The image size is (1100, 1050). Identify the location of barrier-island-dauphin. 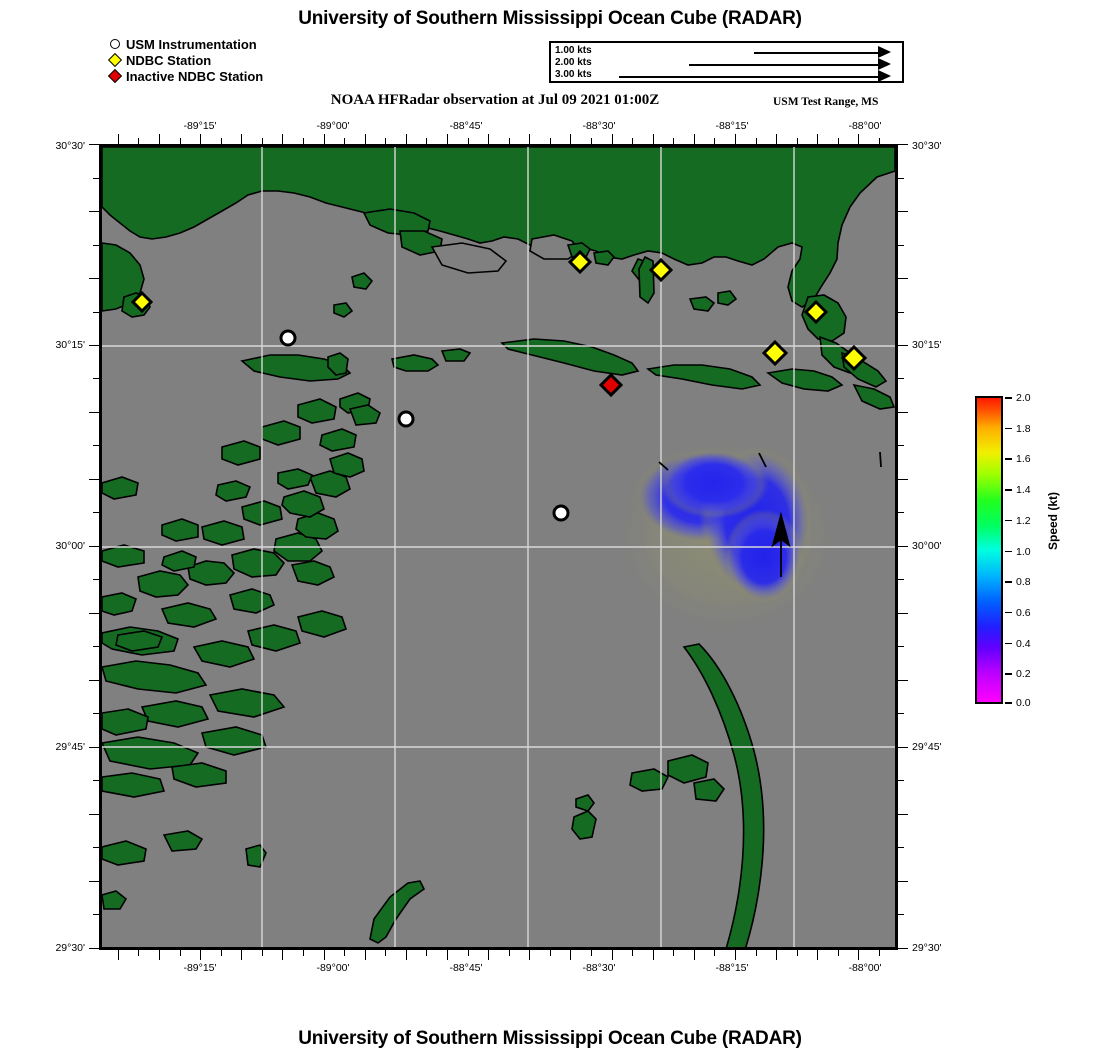
(804, 380).